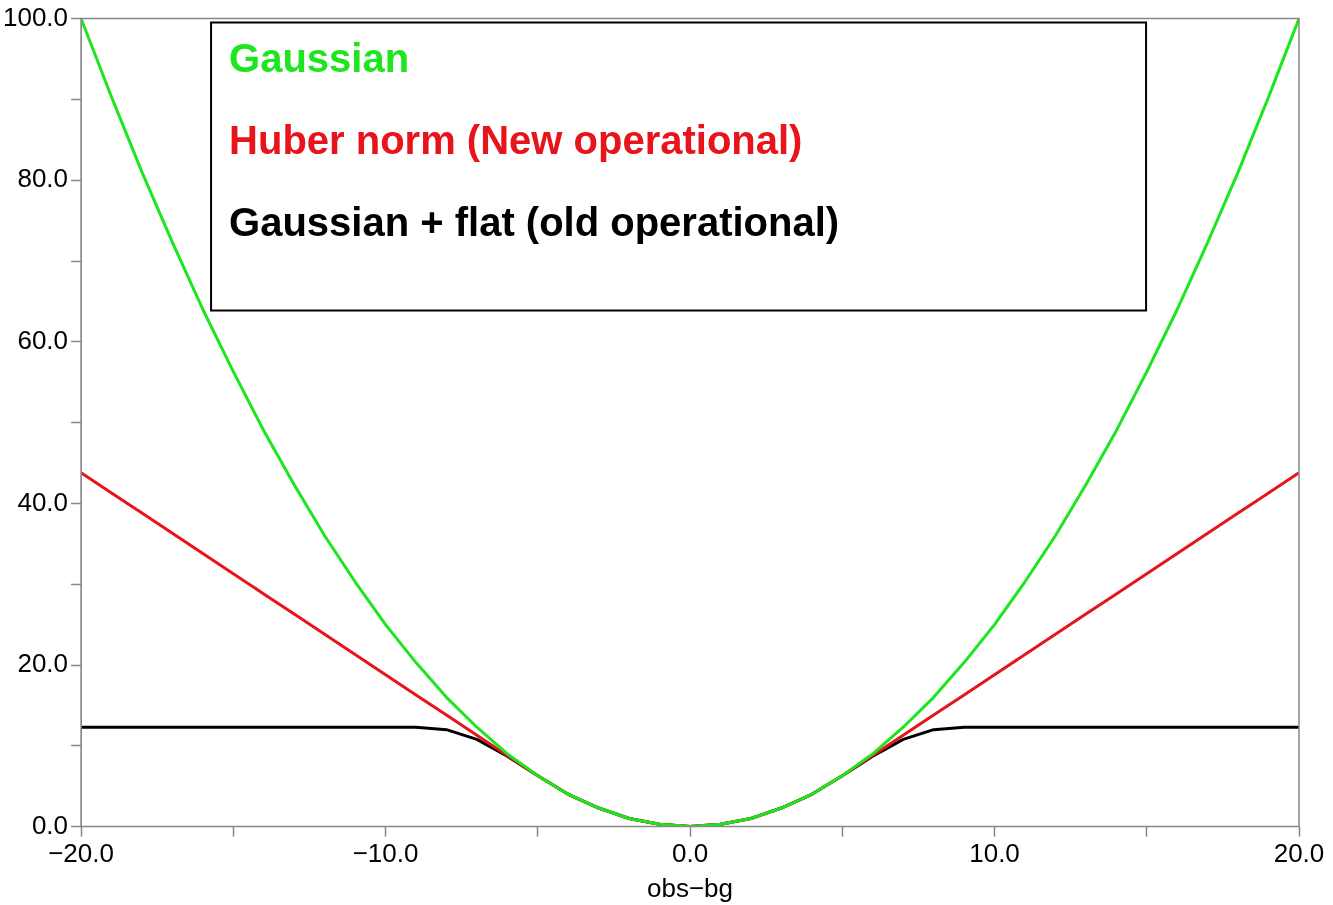 The image size is (1333, 905). I want to click on x-tick-label: −10.0, so click(385, 853).